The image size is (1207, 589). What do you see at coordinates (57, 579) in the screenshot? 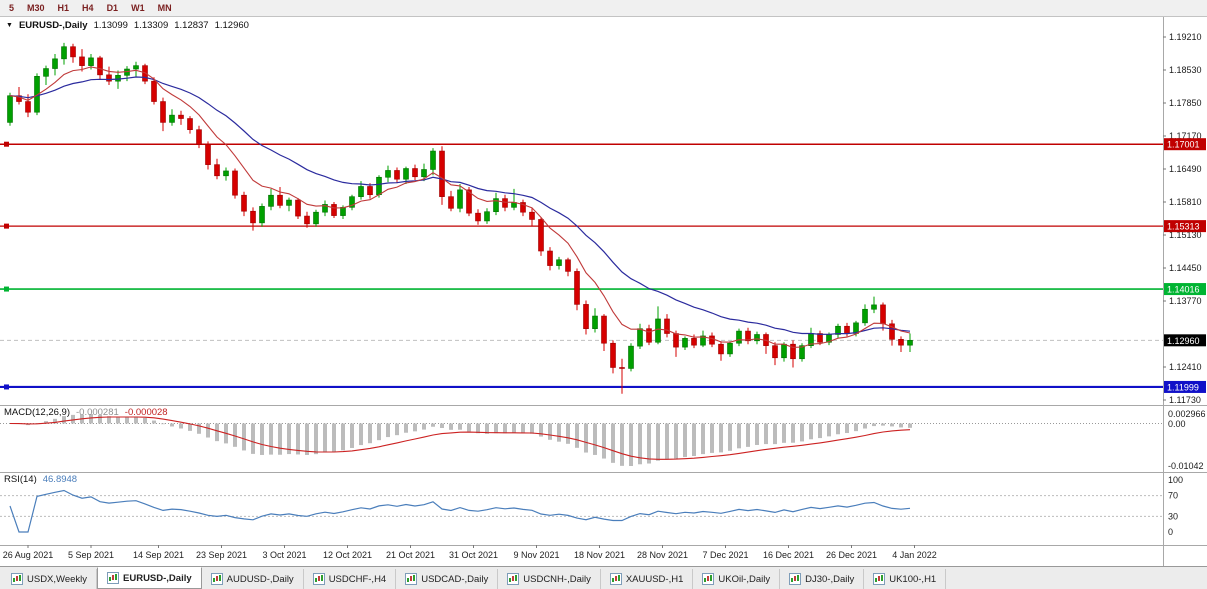
I see `tab-label: USDX,Weekly` at bounding box center [57, 579].